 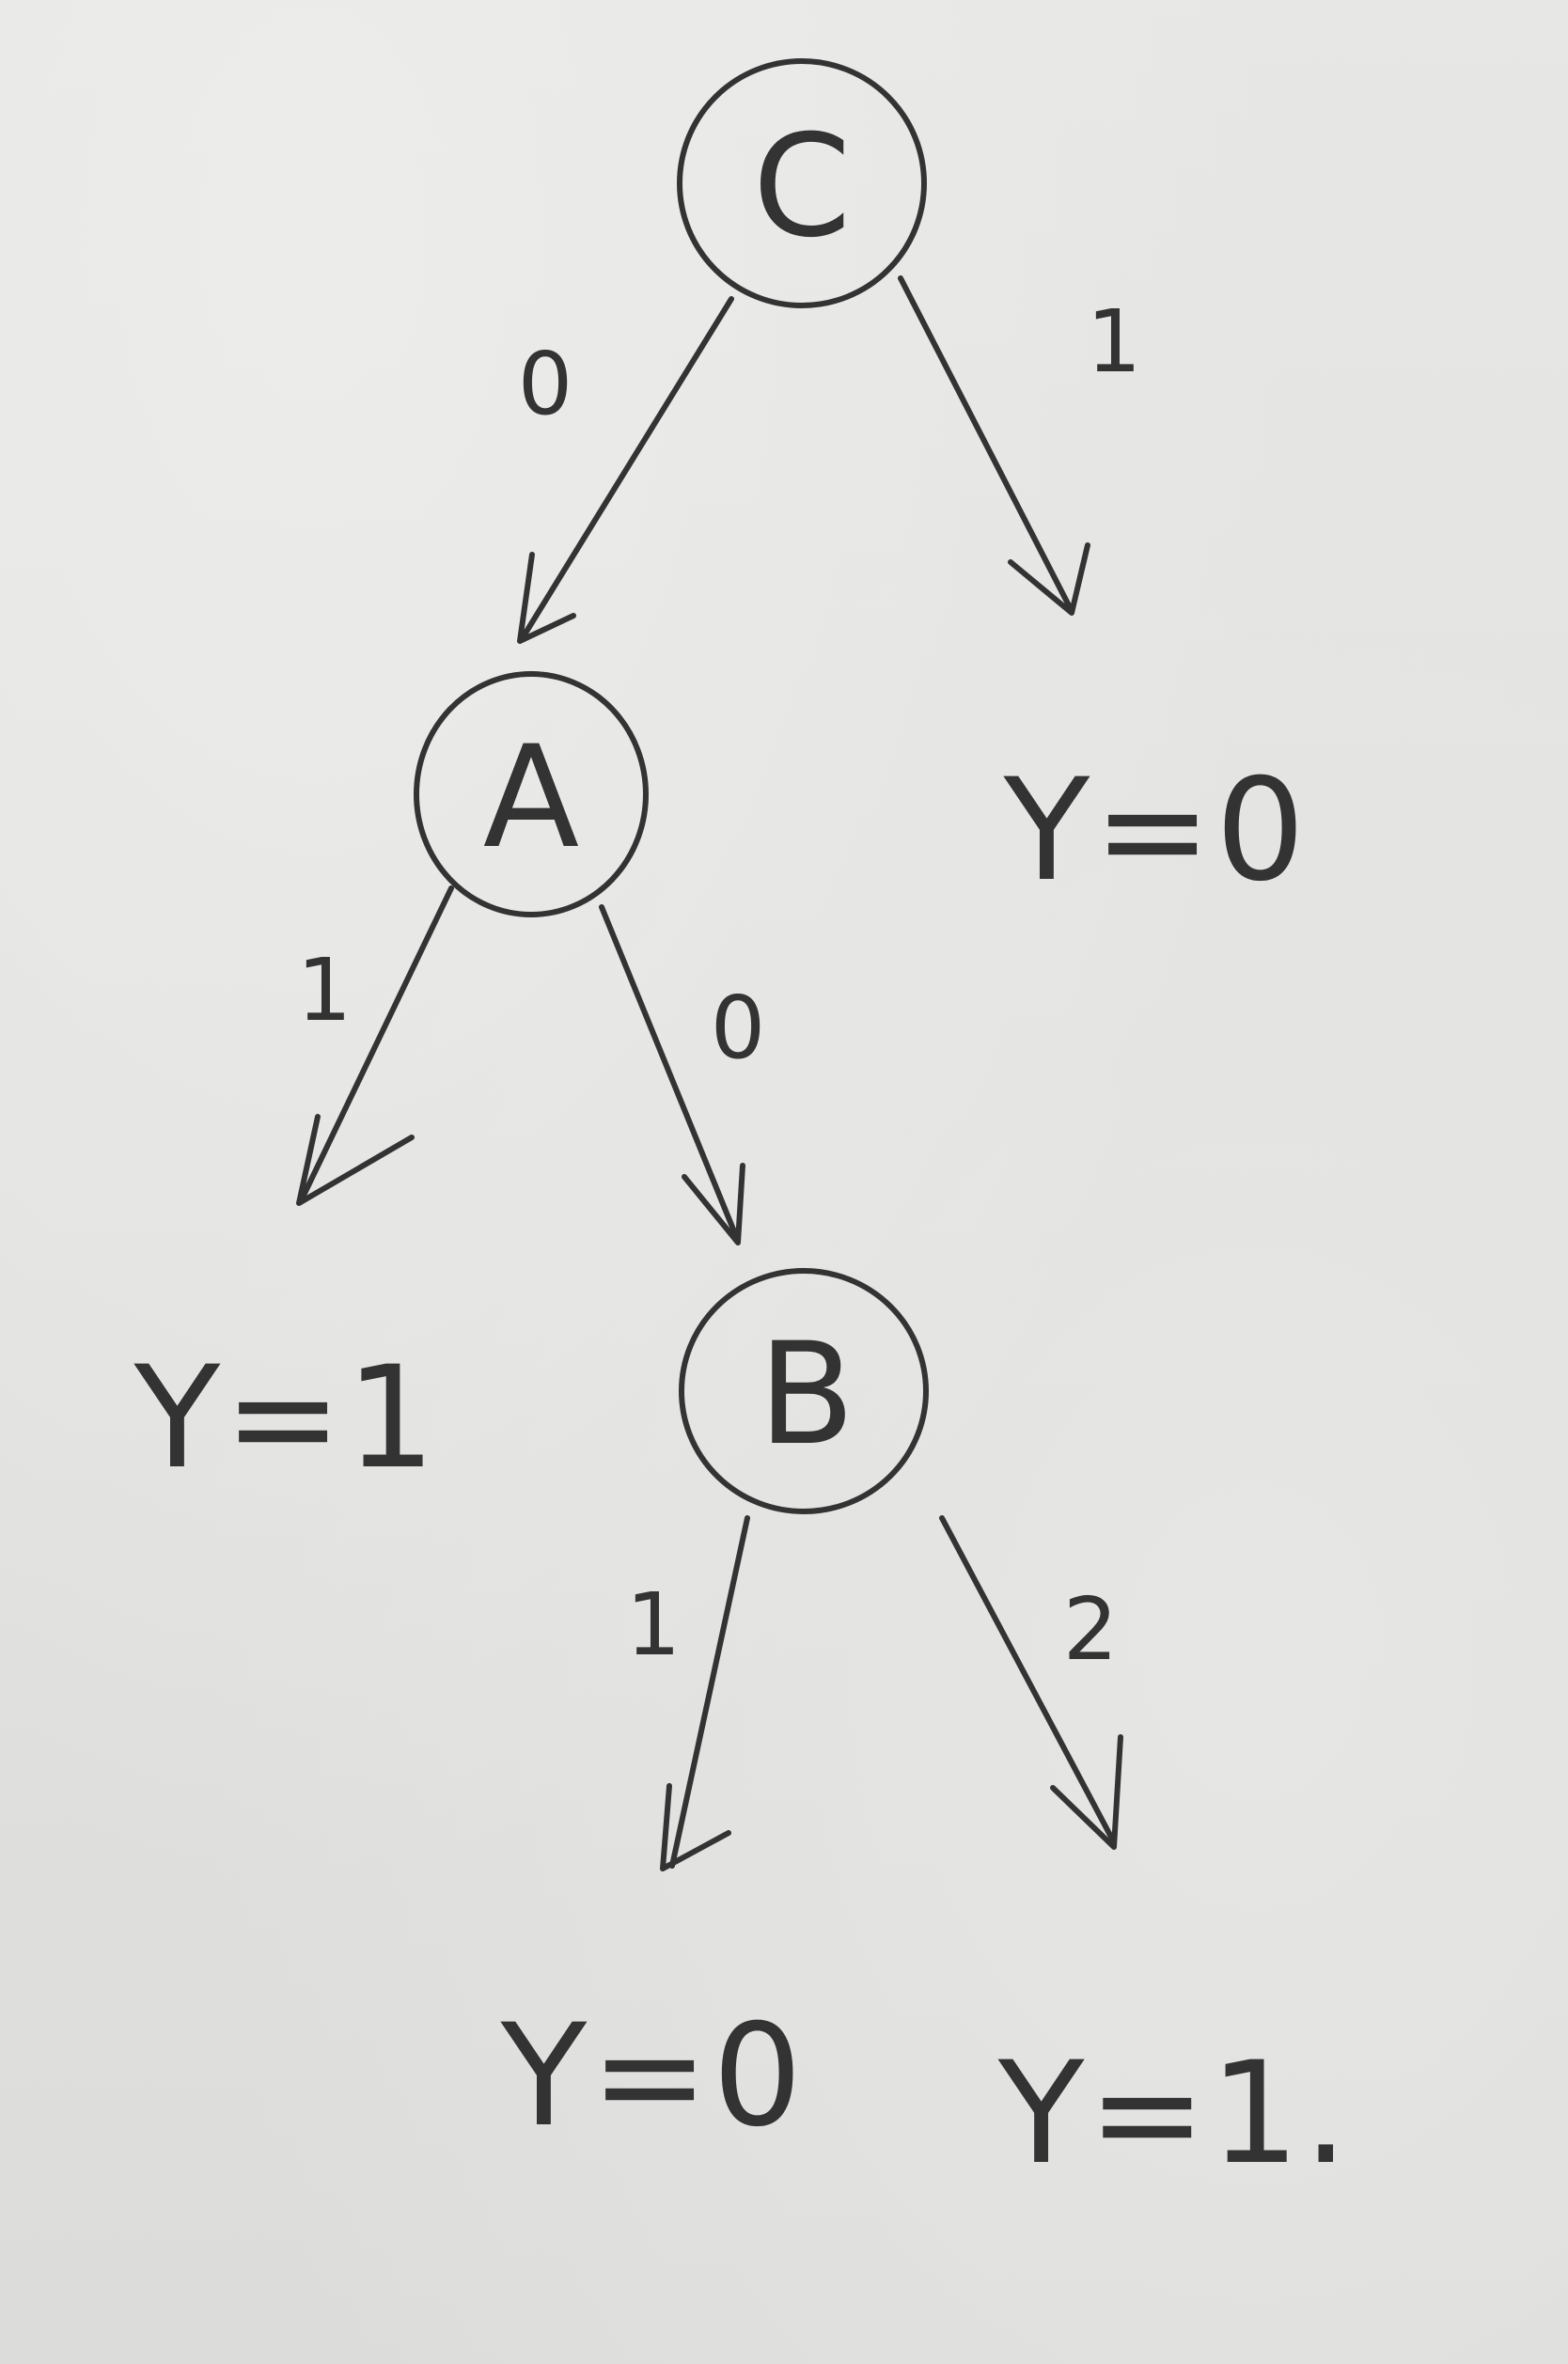 I want to click on leaf-a-left: Y=1, so click(x=286, y=1418).